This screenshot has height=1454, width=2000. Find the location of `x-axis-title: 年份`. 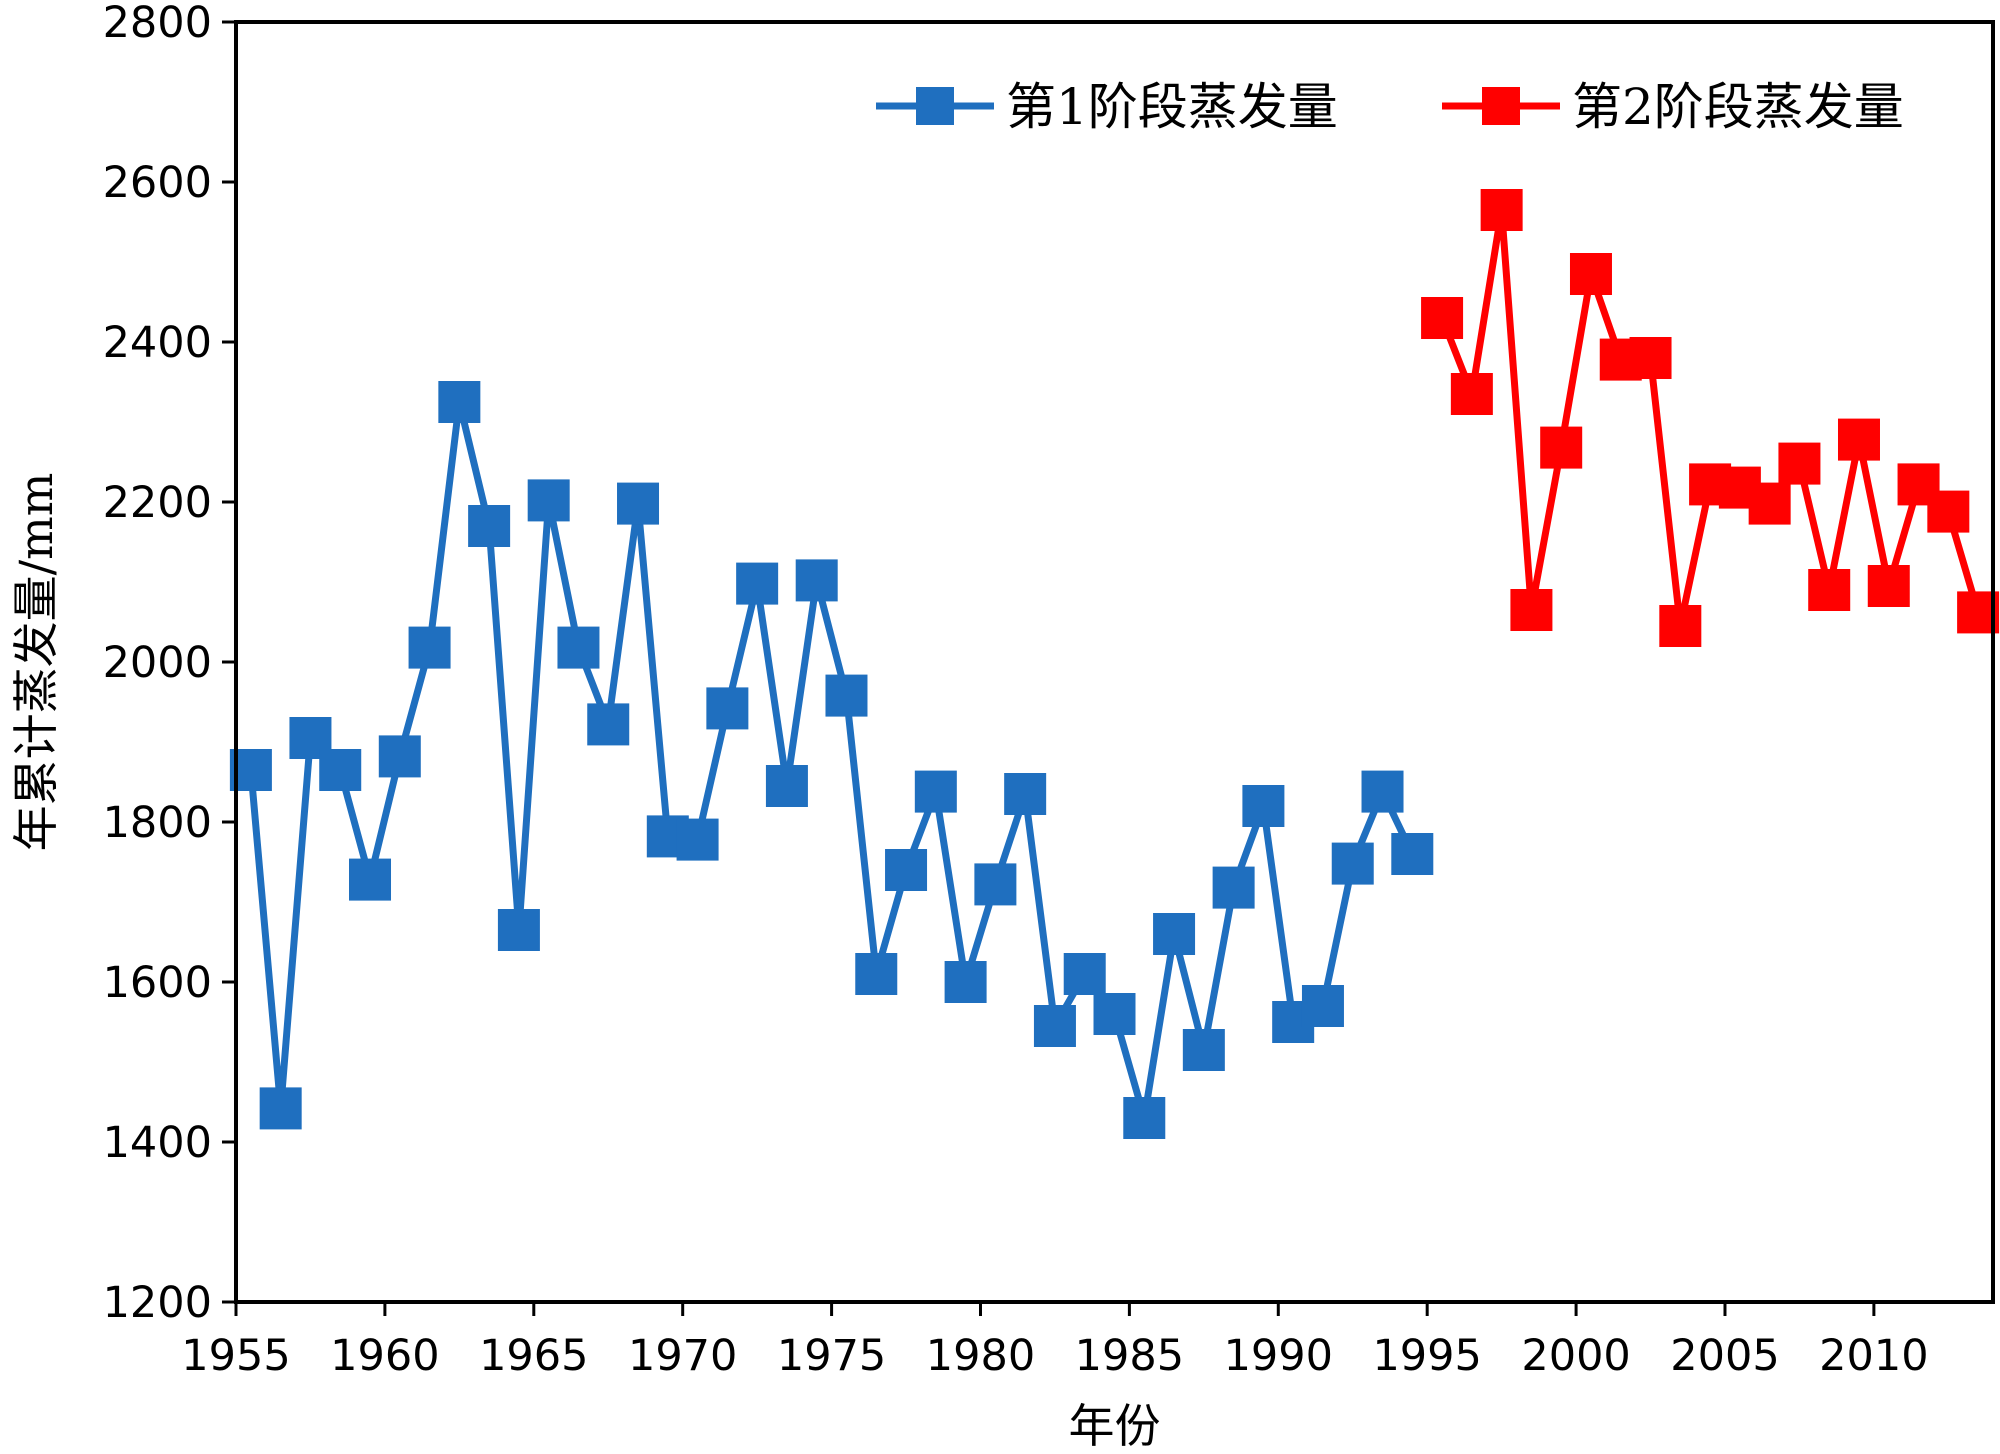

x-axis-title: 年份 is located at coordinates (1115, 1426).